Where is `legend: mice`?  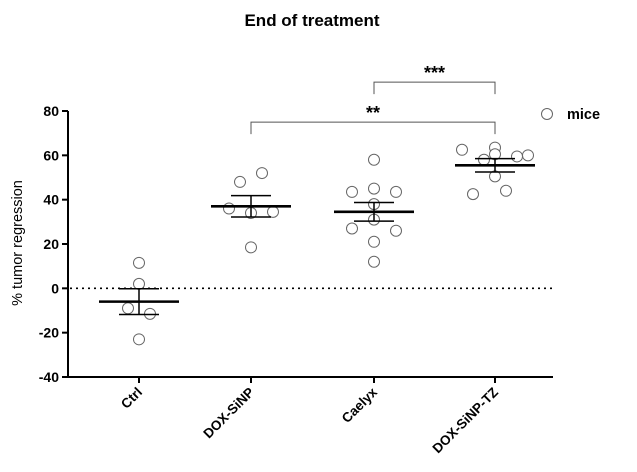 legend: mice is located at coordinates (570, 115).